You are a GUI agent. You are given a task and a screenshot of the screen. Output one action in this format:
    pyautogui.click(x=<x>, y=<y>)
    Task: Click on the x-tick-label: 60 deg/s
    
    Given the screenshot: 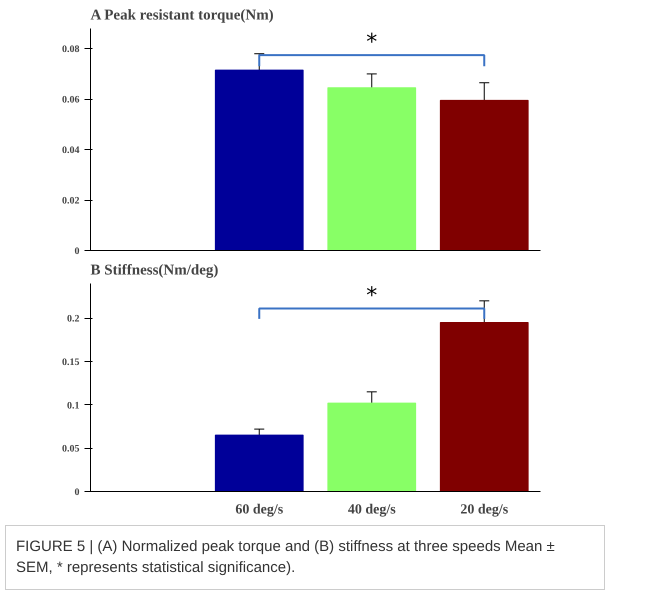 What is the action you would take?
    pyautogui.click(x=259, y=510)
    